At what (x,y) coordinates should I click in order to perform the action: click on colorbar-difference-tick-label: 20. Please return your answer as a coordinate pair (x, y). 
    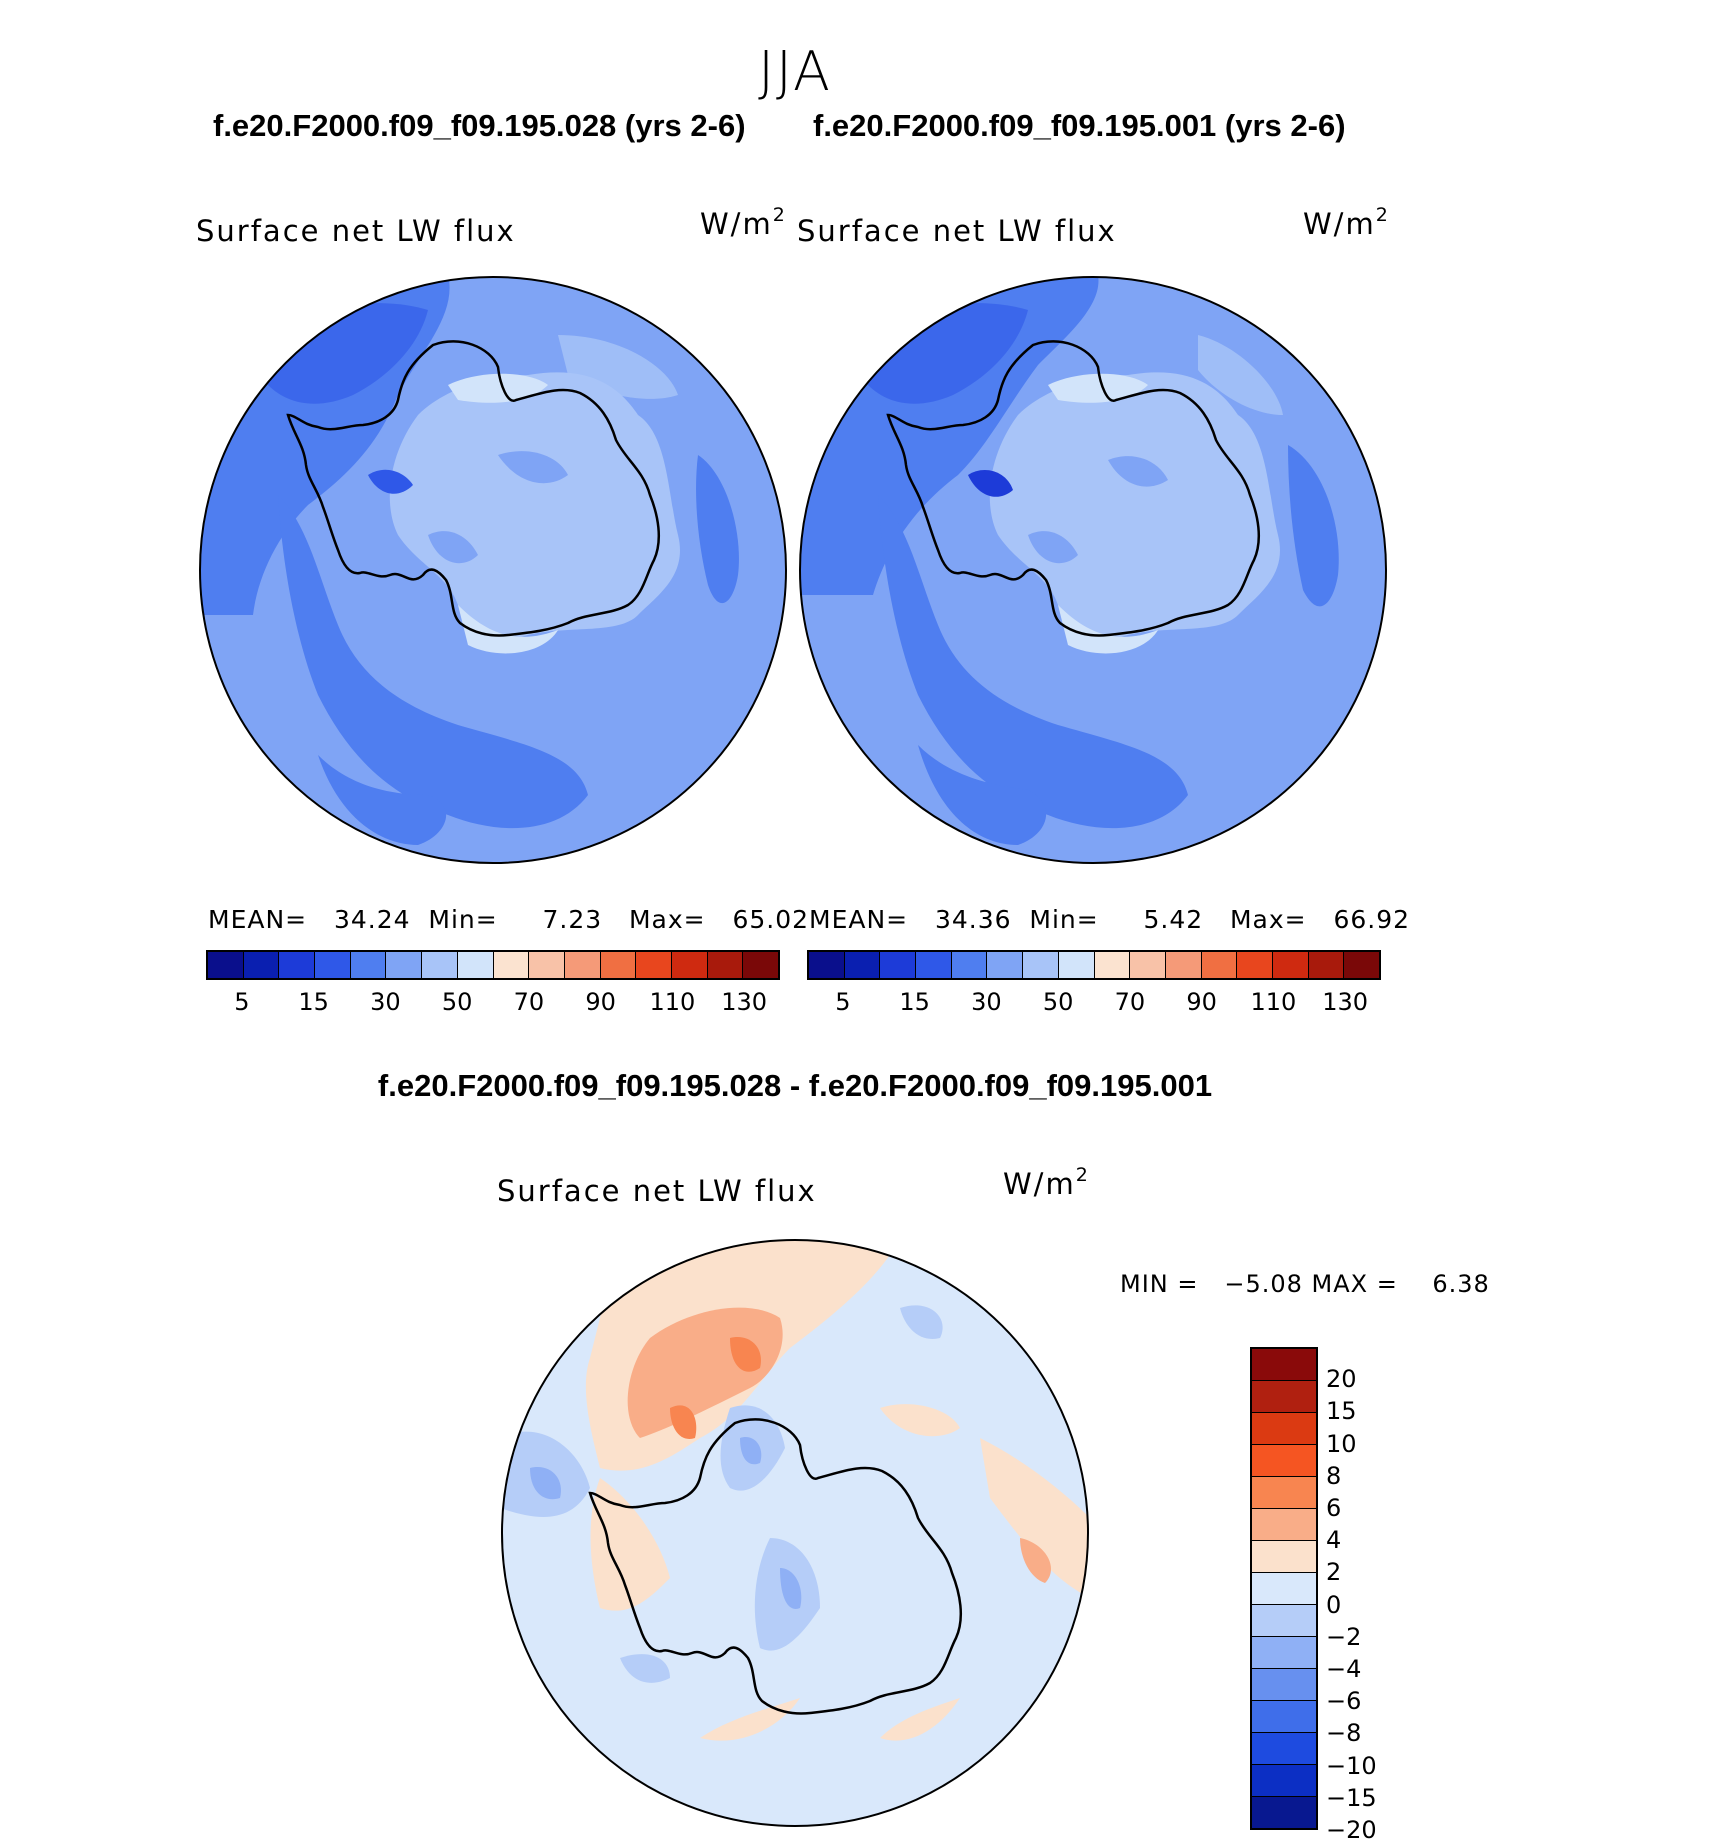
    Looking at the image, I should click on (1341, 1379).